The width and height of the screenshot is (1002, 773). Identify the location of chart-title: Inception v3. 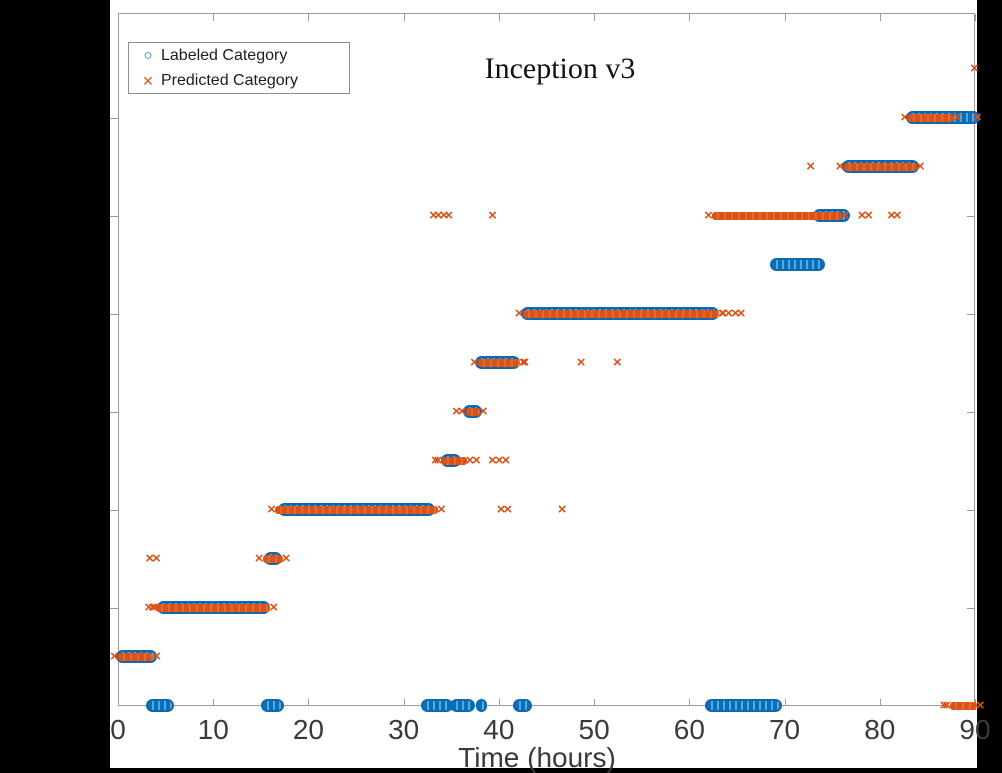
(560, 68).